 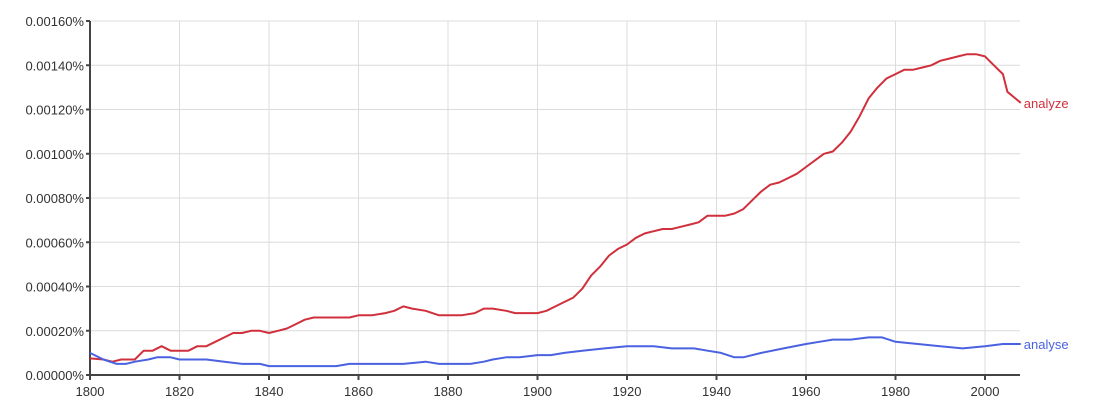 What do you see at coordinates (716, 391) in the screenshot?
I see `x-tick-label: 1940` at bounding box center [716, 391].